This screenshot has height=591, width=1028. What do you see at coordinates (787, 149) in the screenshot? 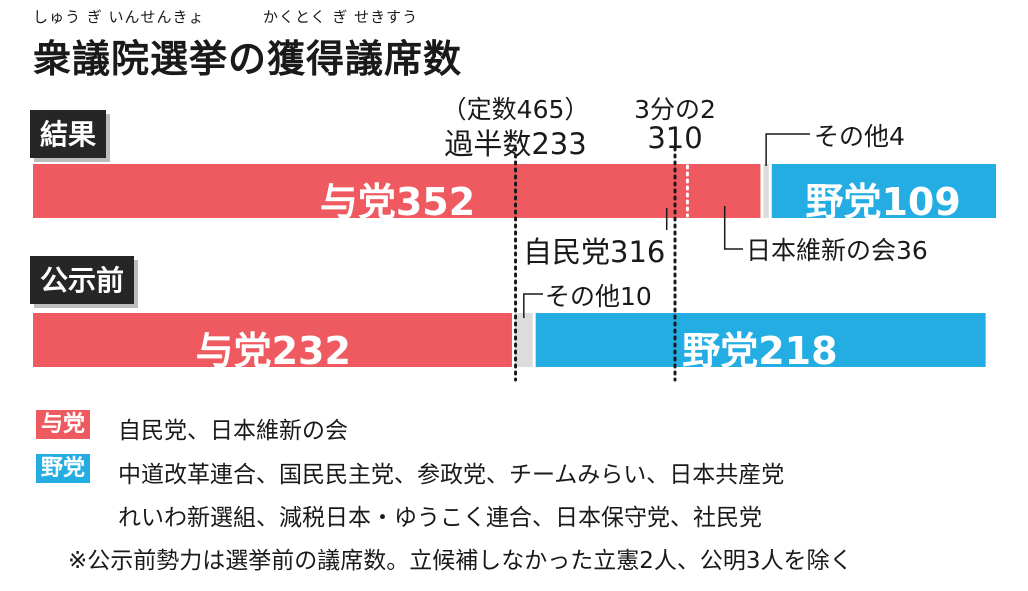
I see `leader-result-other` at bounding box center [787, 149].